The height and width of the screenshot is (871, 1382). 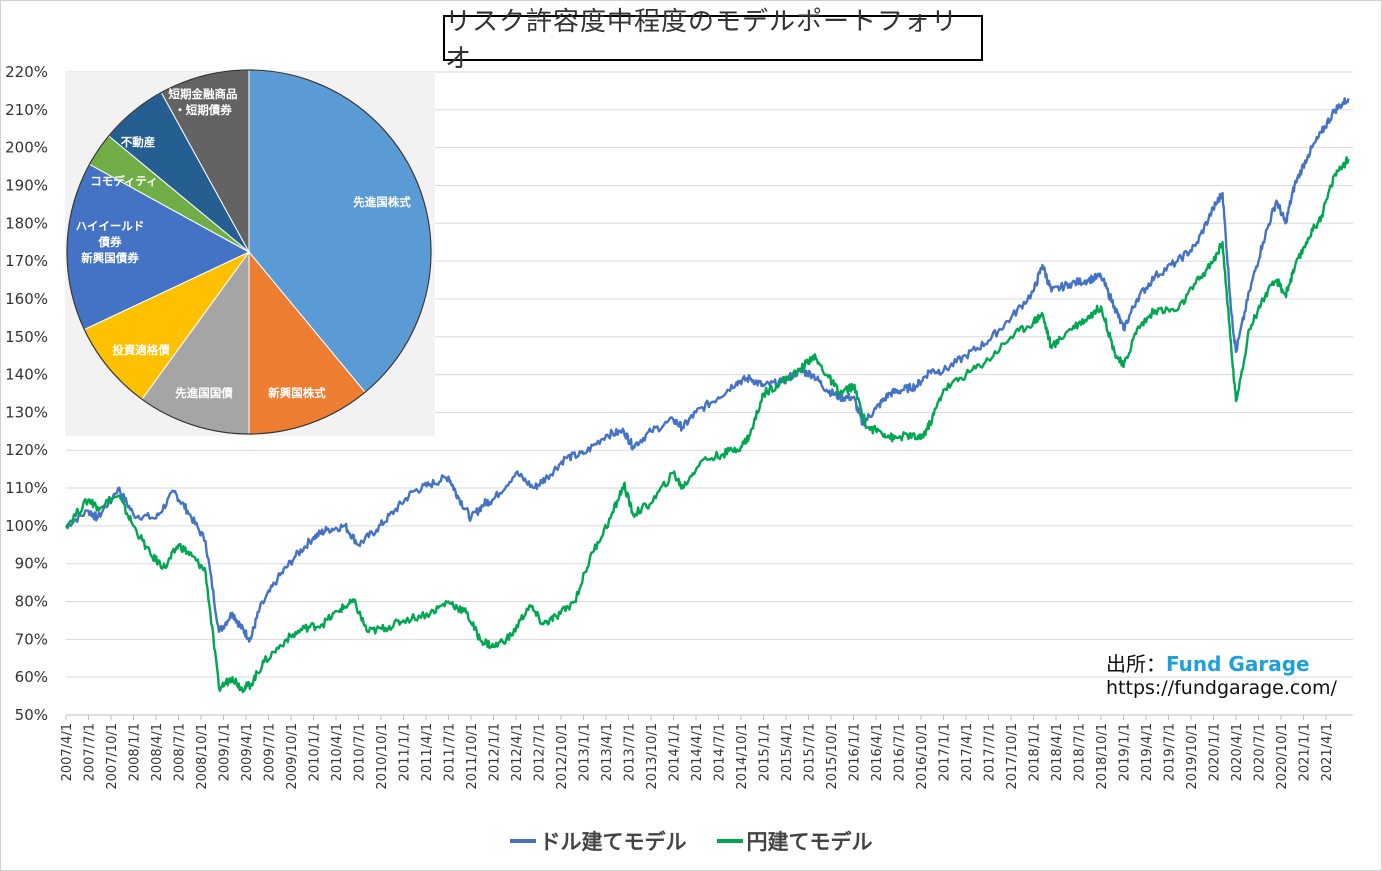 I want to click on y-tick-label: 150%, so click(x=26, y=337).